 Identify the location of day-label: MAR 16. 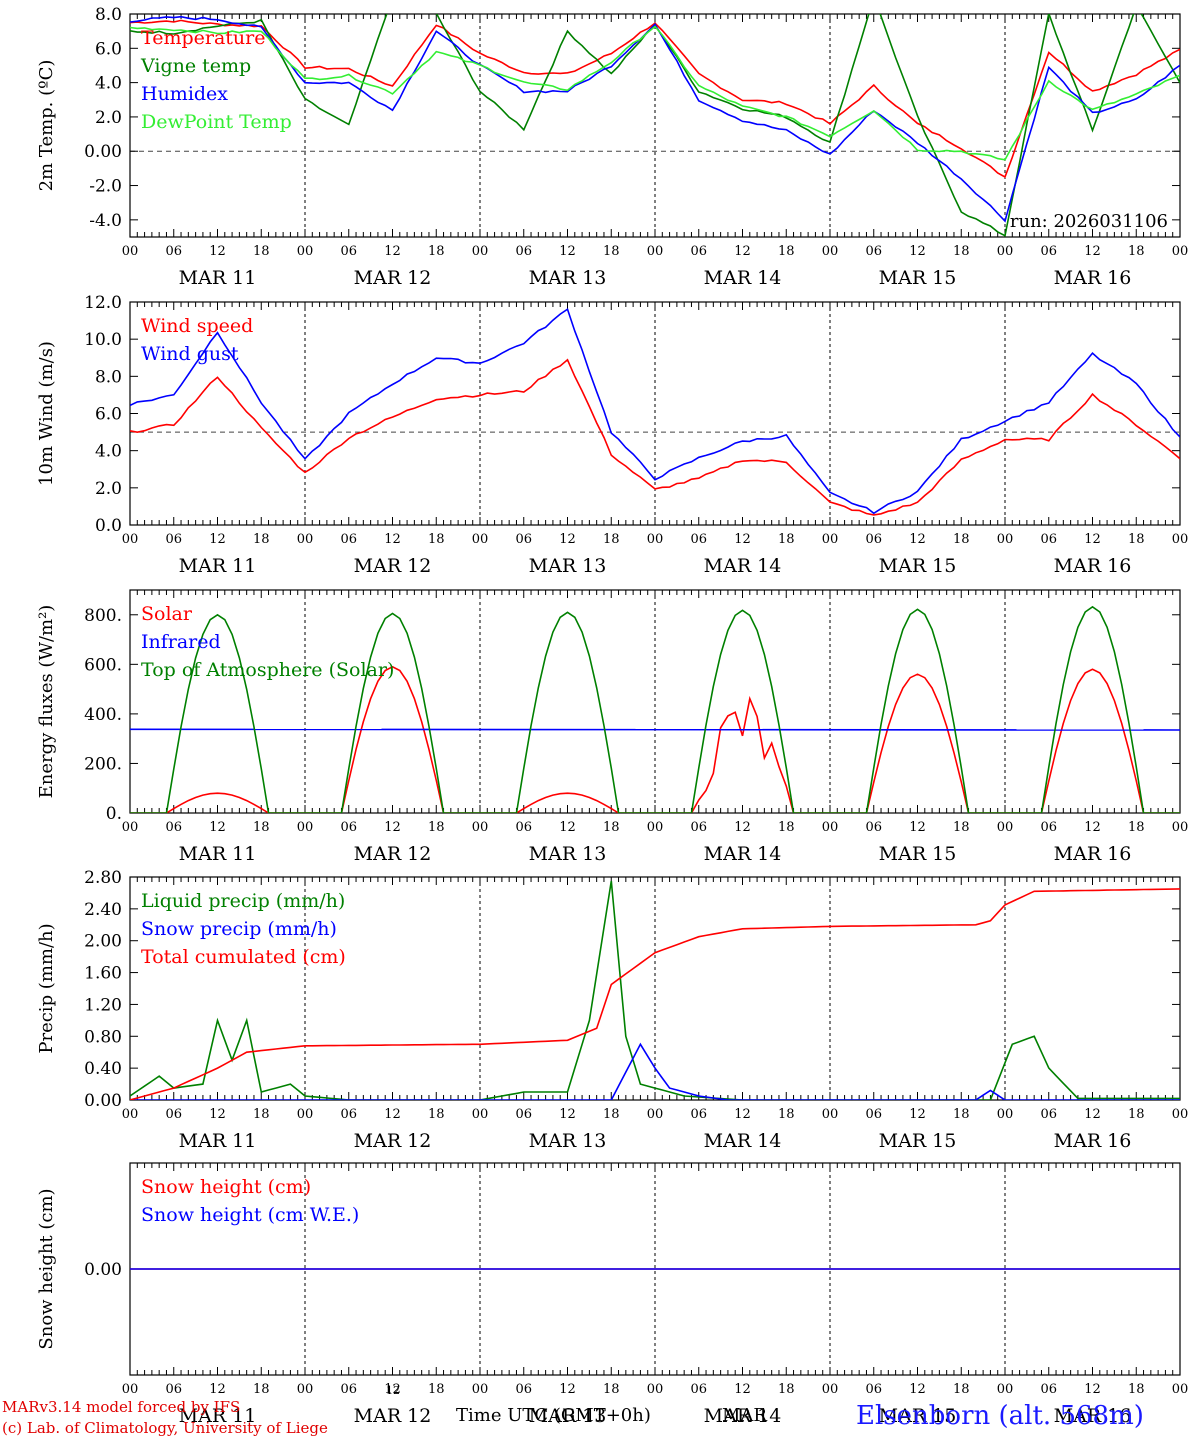
(1093, 278).